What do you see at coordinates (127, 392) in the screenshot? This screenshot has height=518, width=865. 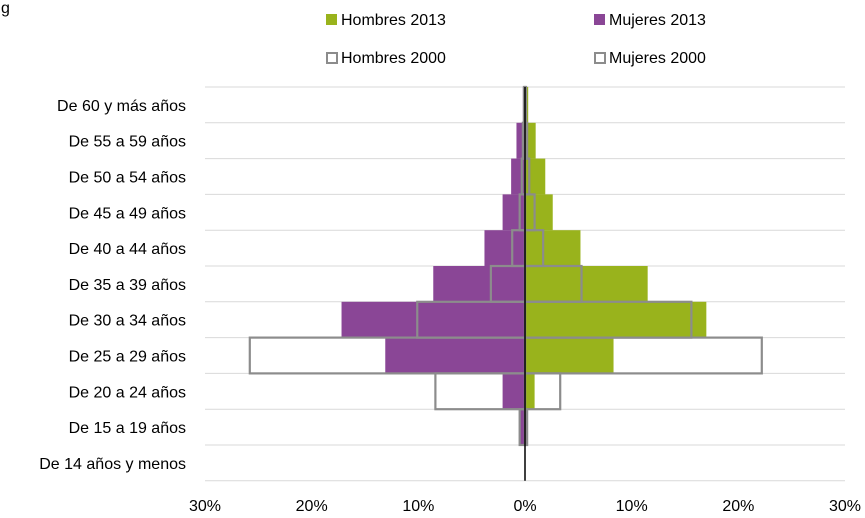 I see `category-label: De 20 a 24 años` at bounding box center [127, 392].